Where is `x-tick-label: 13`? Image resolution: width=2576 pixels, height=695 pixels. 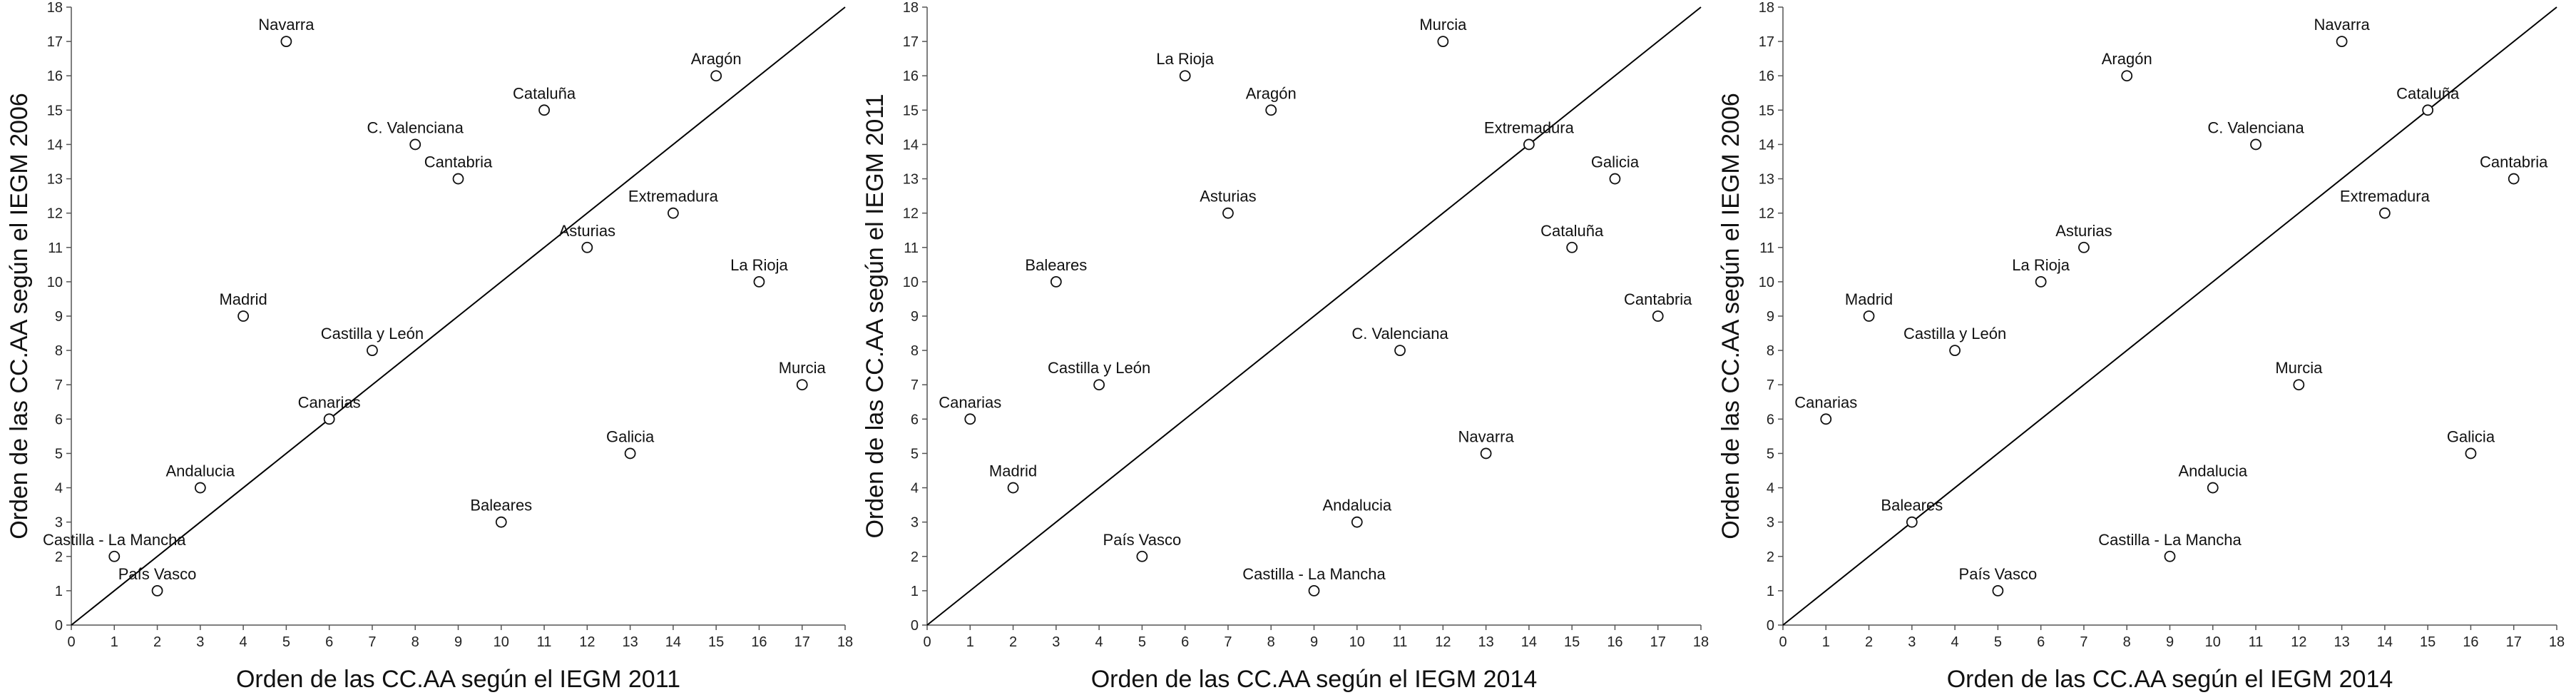 x-tick-label: 13 is located at coordinates (630, 642).